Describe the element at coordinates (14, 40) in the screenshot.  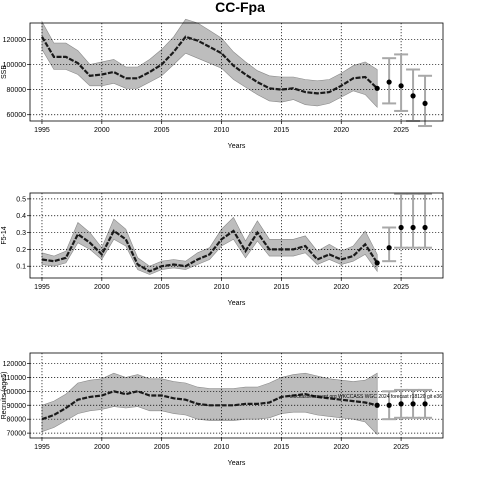
I see `ssb-y-tick-label: 120000` at that location.